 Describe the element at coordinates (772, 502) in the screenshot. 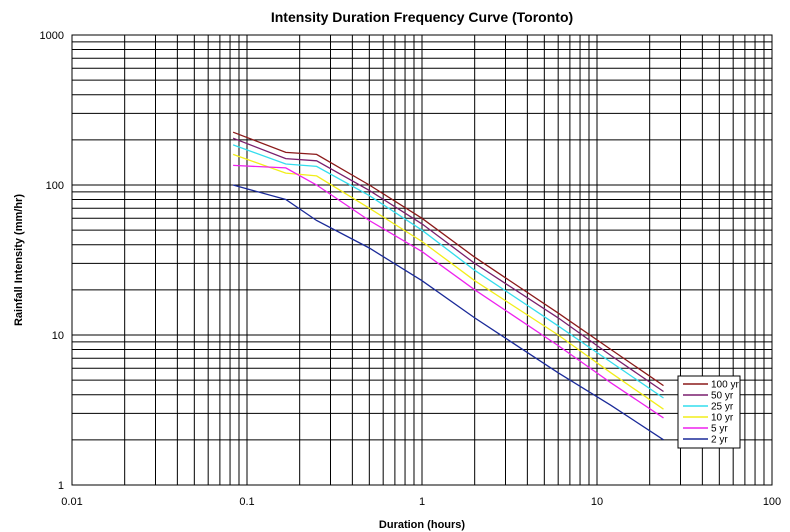

I see `x-tick-label: 100` at that location.